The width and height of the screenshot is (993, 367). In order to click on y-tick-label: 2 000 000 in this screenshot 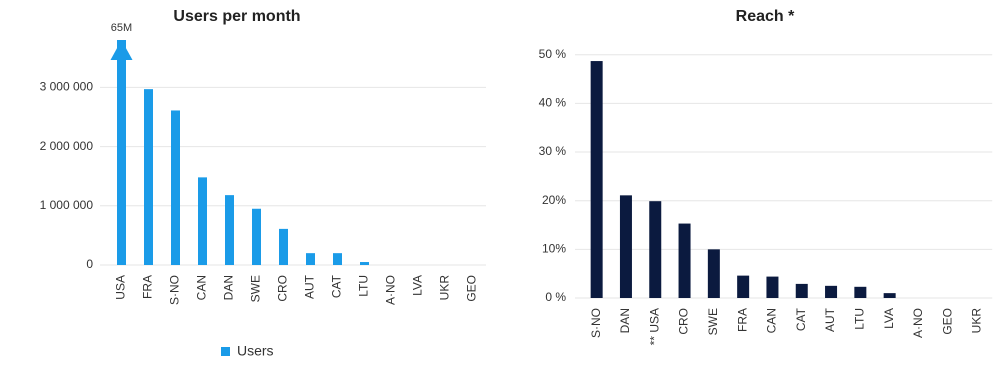, I will do `click(67, 146)`.